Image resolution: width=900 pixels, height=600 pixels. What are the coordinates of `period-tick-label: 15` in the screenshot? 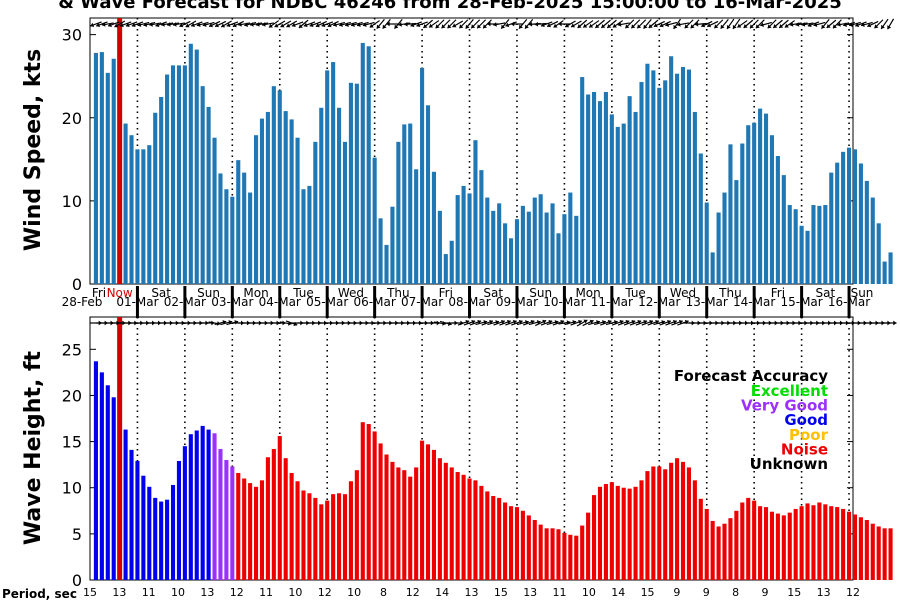 It's located at (90, 592).